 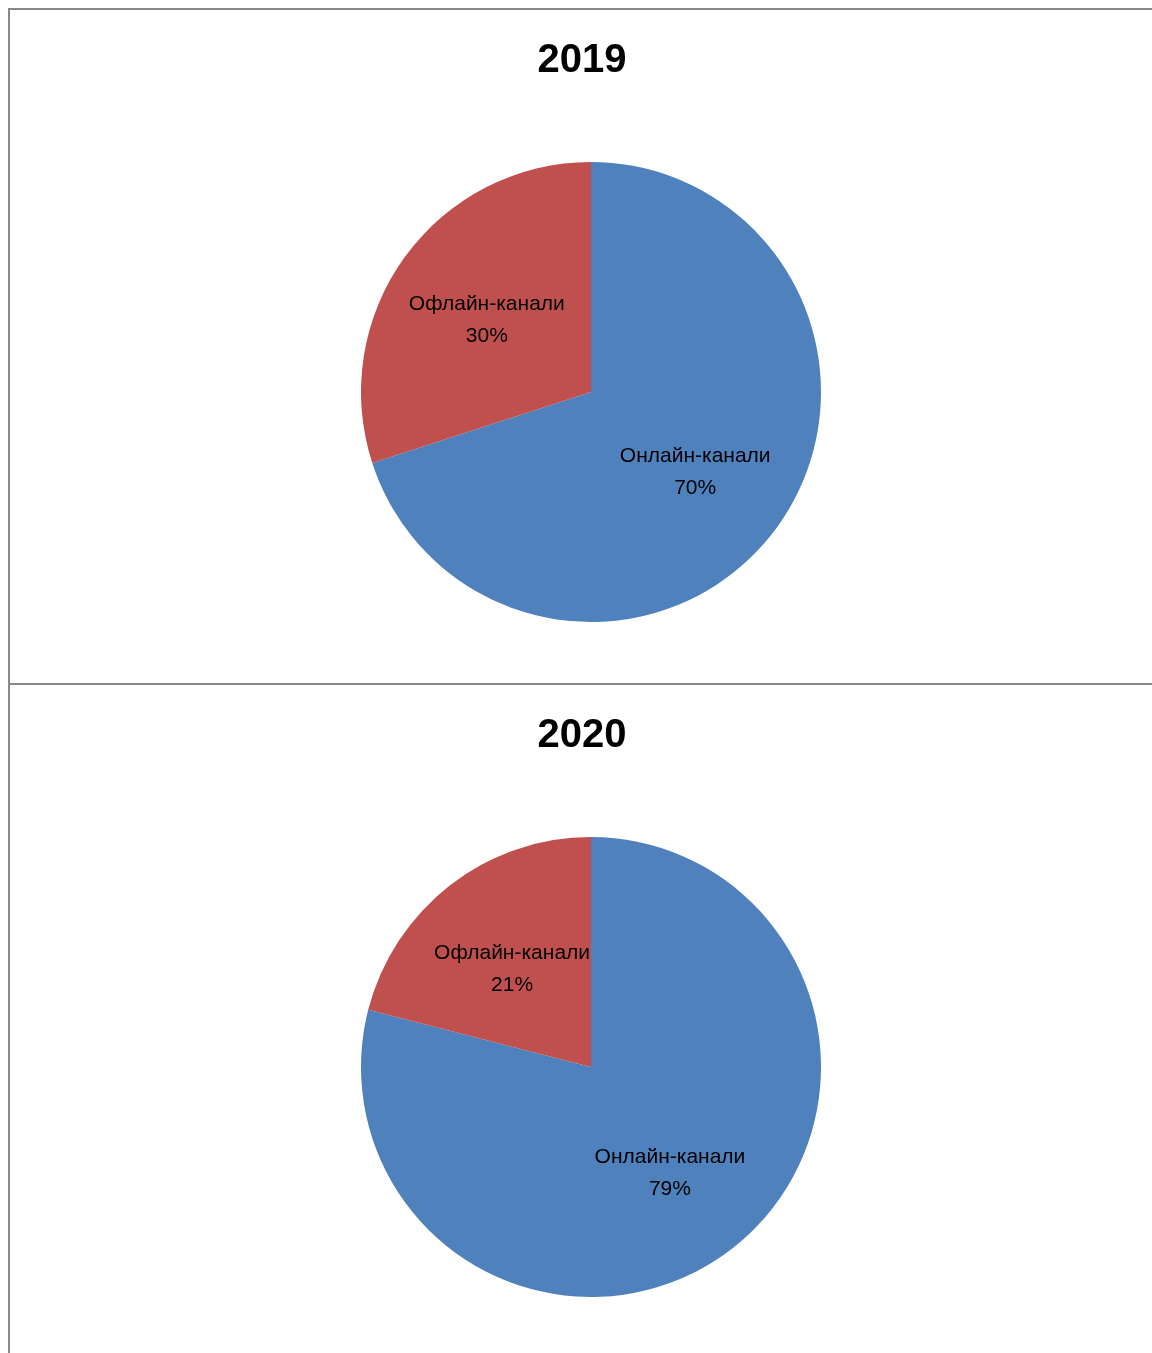 I want to click on data-label: 79%, so click(x=669, y=1187).